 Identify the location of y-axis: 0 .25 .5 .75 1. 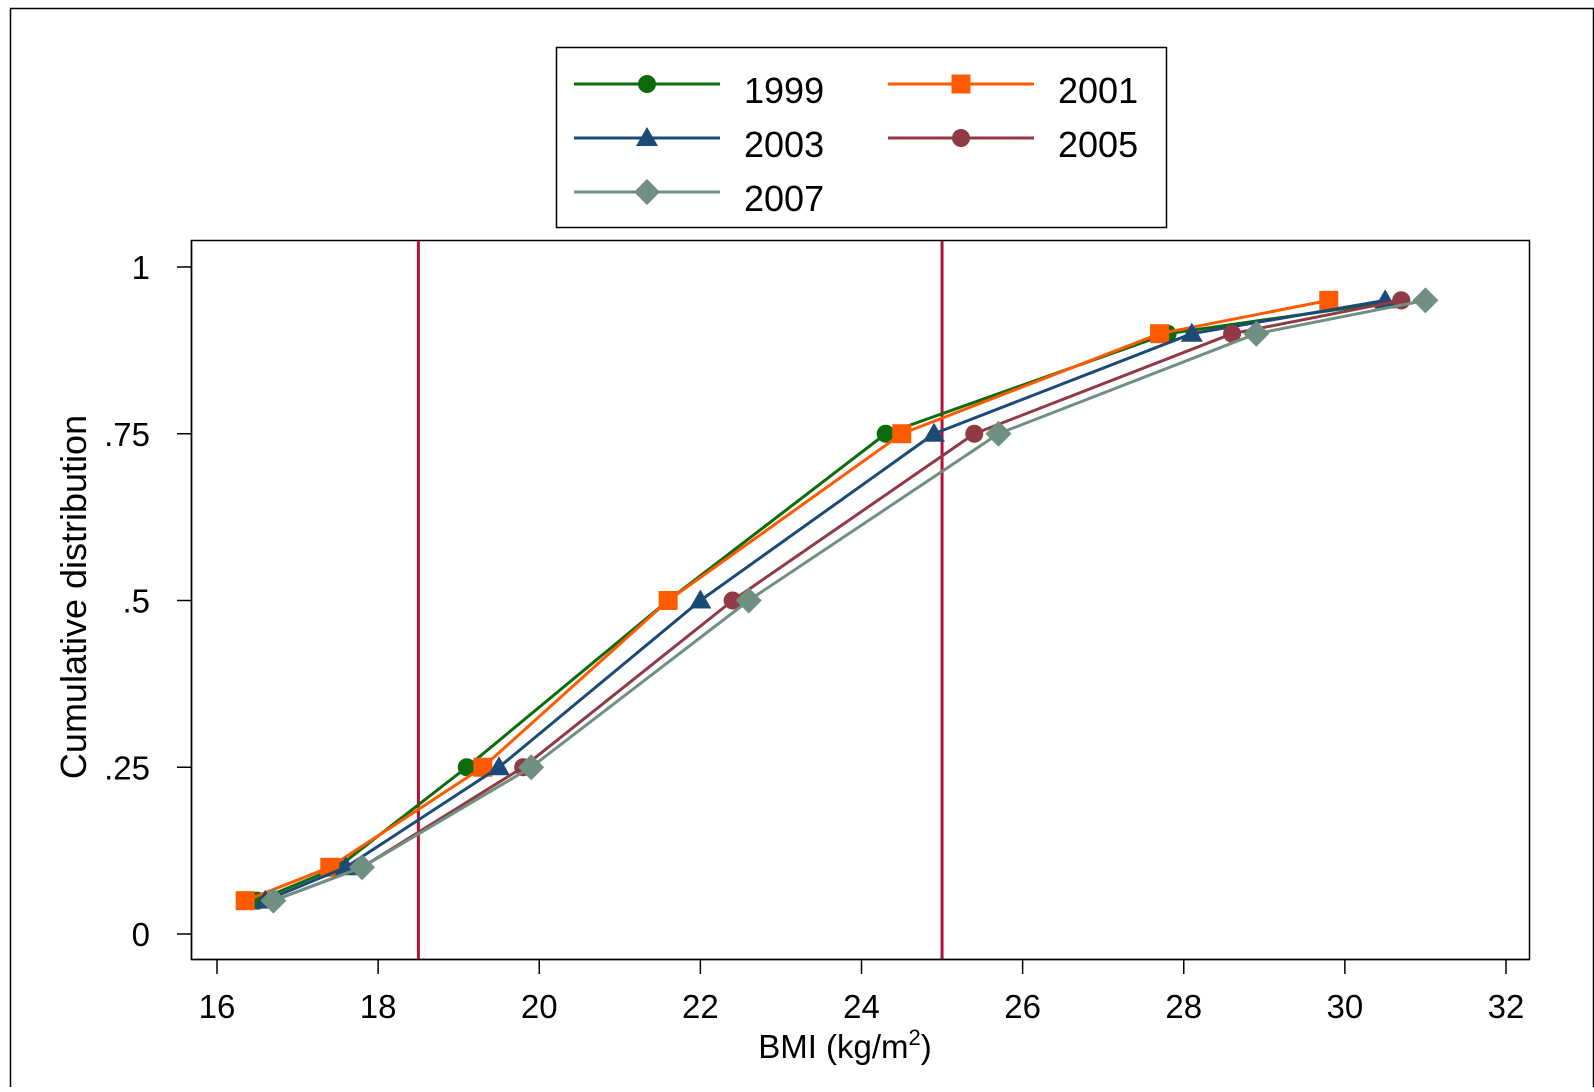
(148, 600).